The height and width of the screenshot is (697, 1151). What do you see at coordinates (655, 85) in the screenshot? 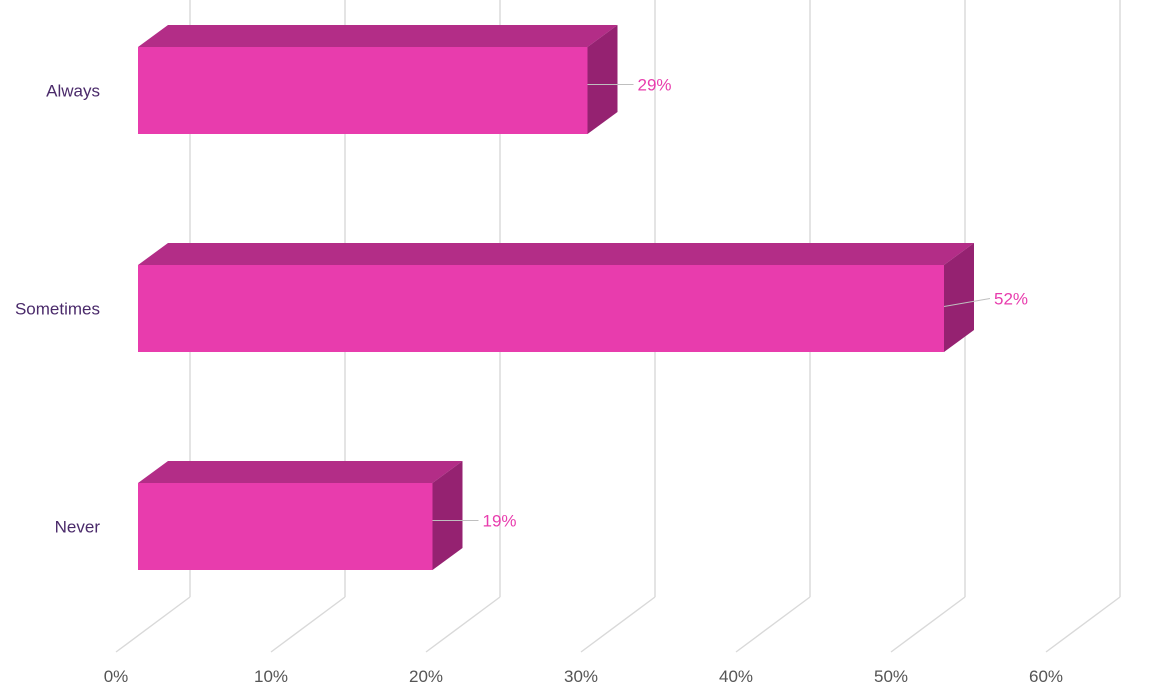
I see `data-label: 29%` at bounding box center [655, 85].